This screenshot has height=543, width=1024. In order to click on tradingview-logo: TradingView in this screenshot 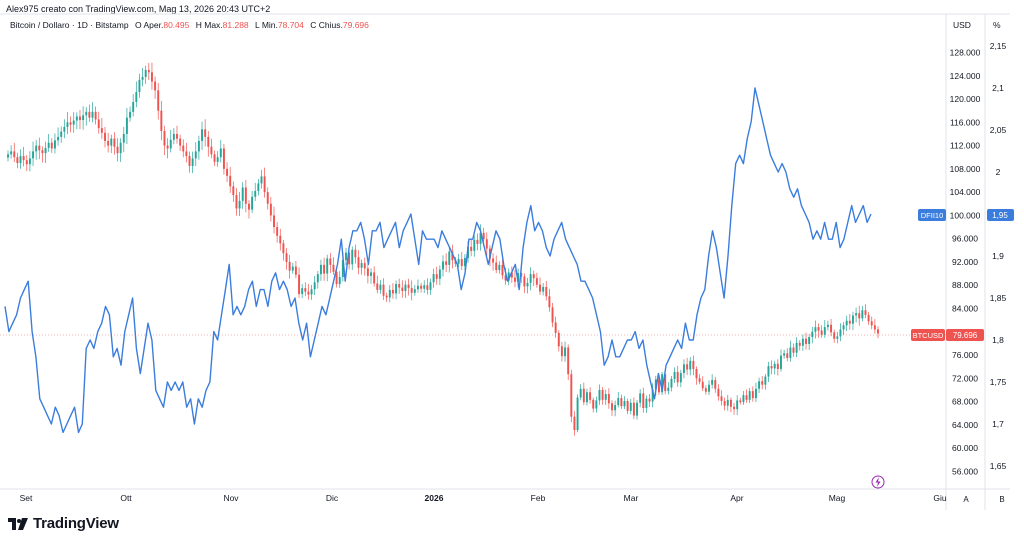, I will do `click(63, 523)`.